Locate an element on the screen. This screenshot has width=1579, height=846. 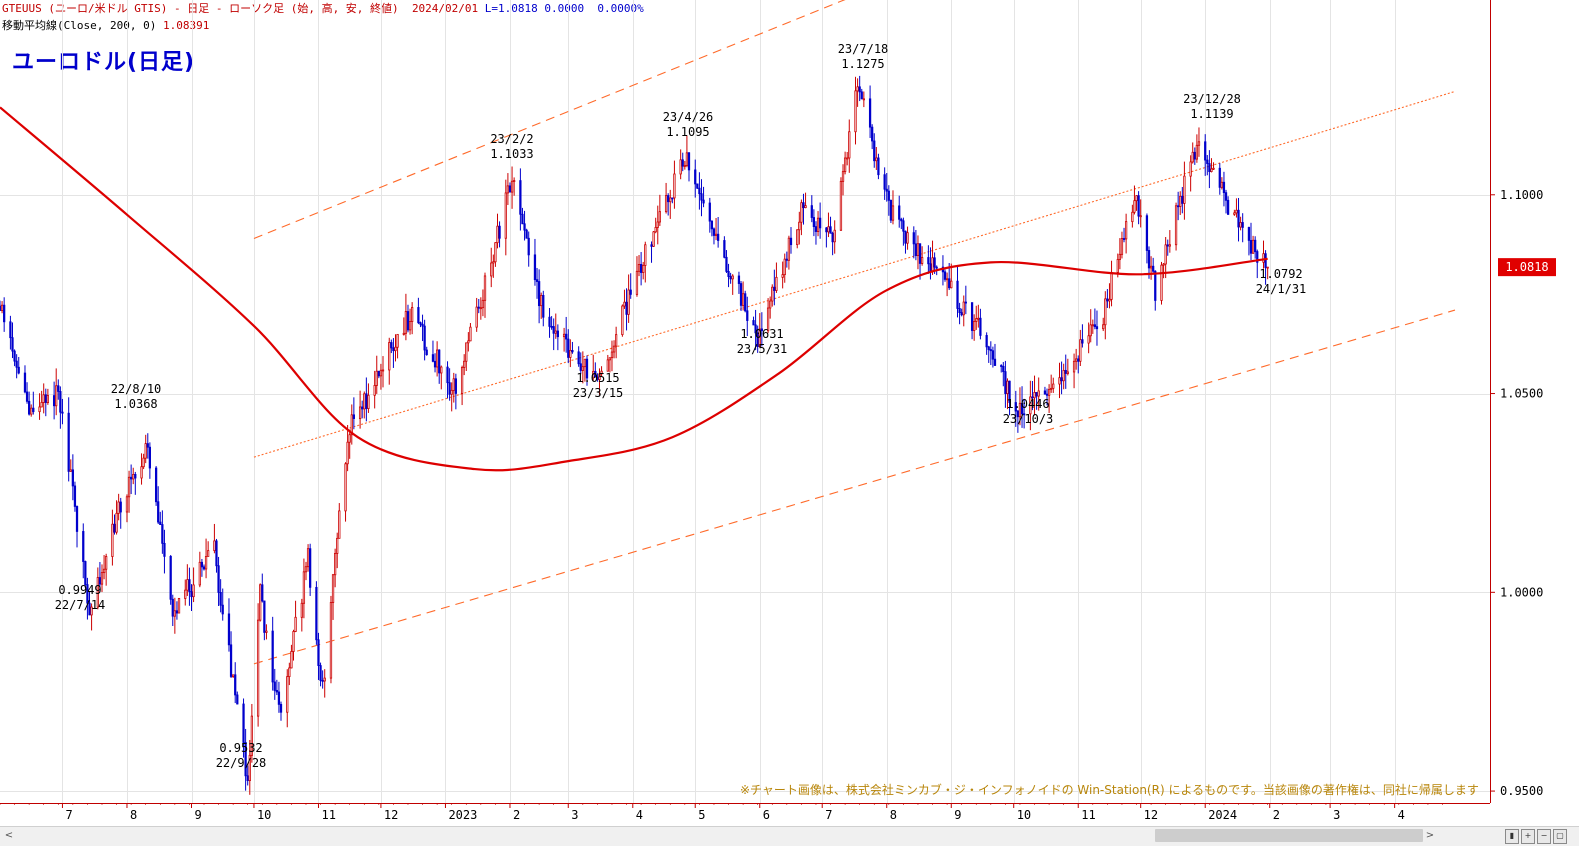
x-tick-label: 10 is located at coordinates (1024, 815).